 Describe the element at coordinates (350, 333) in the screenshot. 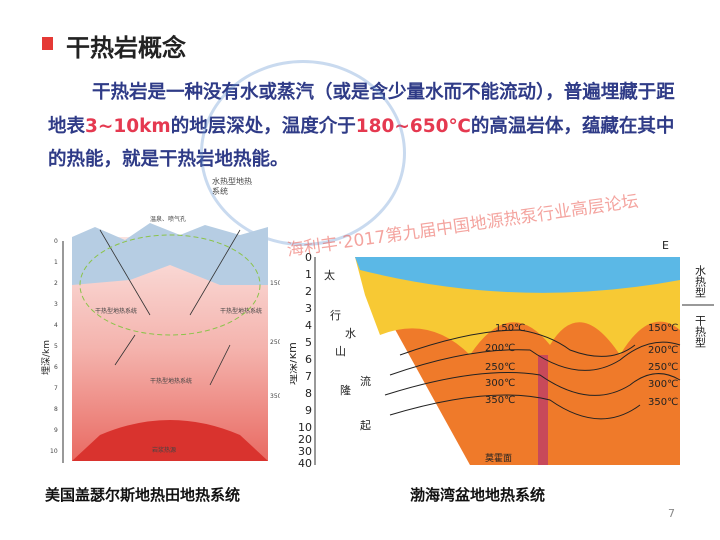

I see `water-flow-label: 水` at that location.